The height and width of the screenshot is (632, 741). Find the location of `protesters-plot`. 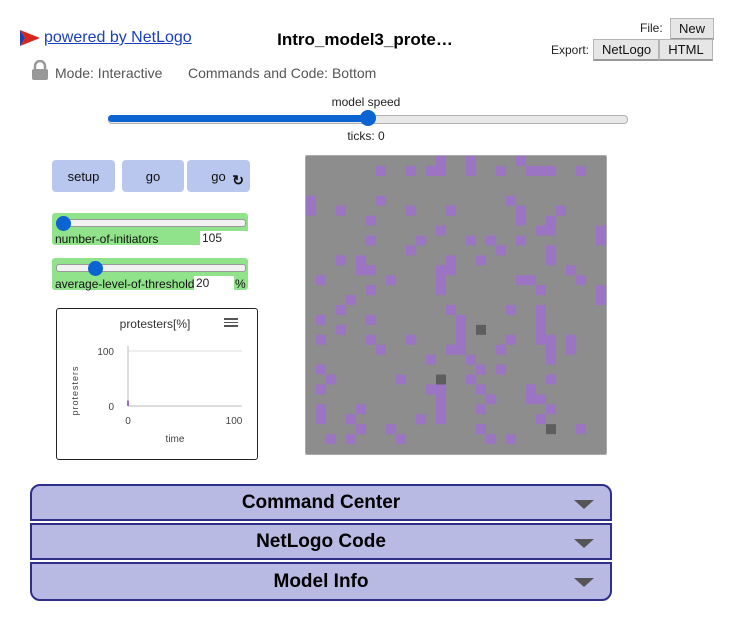

protesters-plot is located at coordinates (157, 384).